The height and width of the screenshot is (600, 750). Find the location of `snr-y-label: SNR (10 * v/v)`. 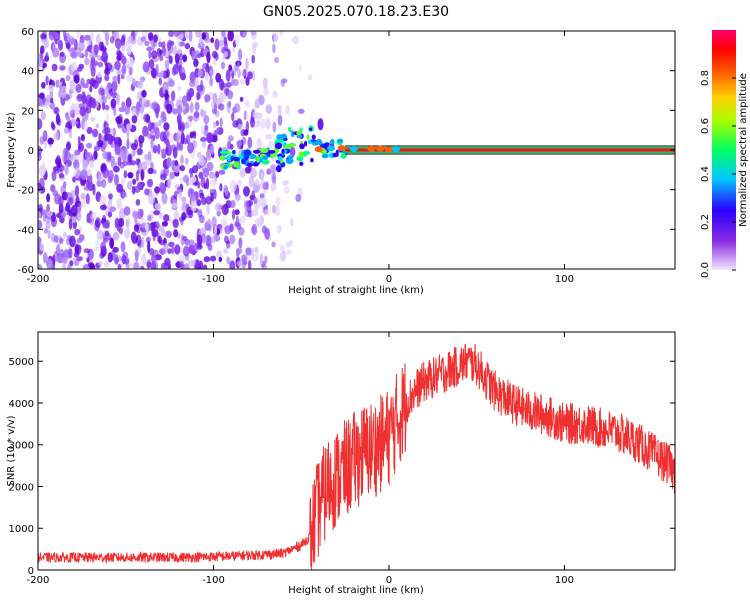

snr-y-label: SNR (10 * v/v) is located at coordinates (11, 450).